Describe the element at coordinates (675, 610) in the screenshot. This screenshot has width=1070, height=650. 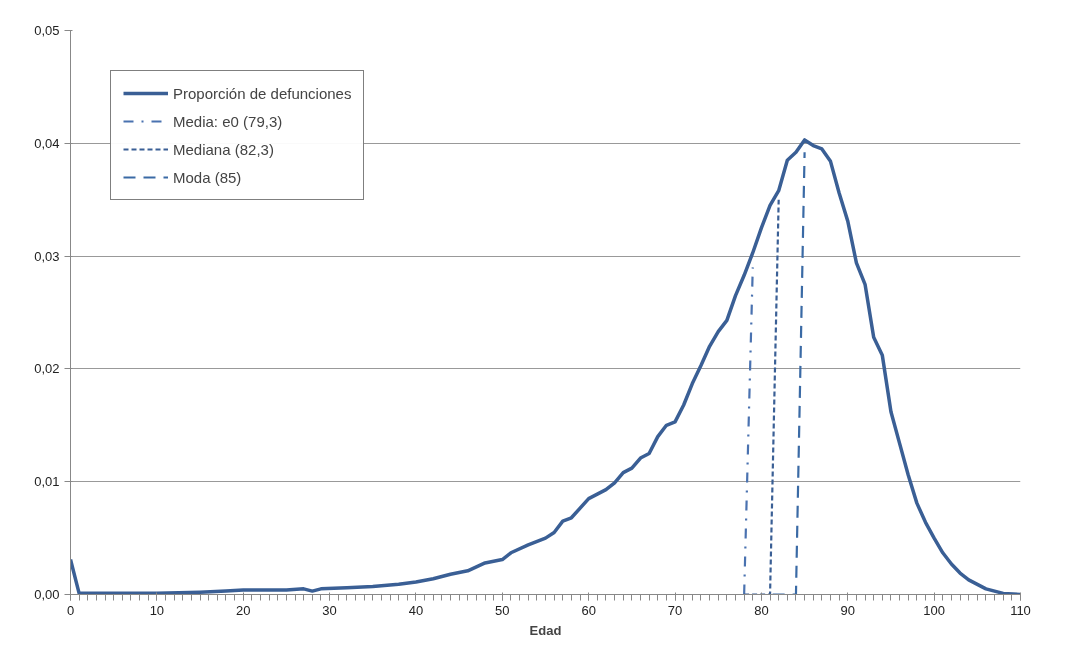
I see `x-tick-label: 70` at that location.